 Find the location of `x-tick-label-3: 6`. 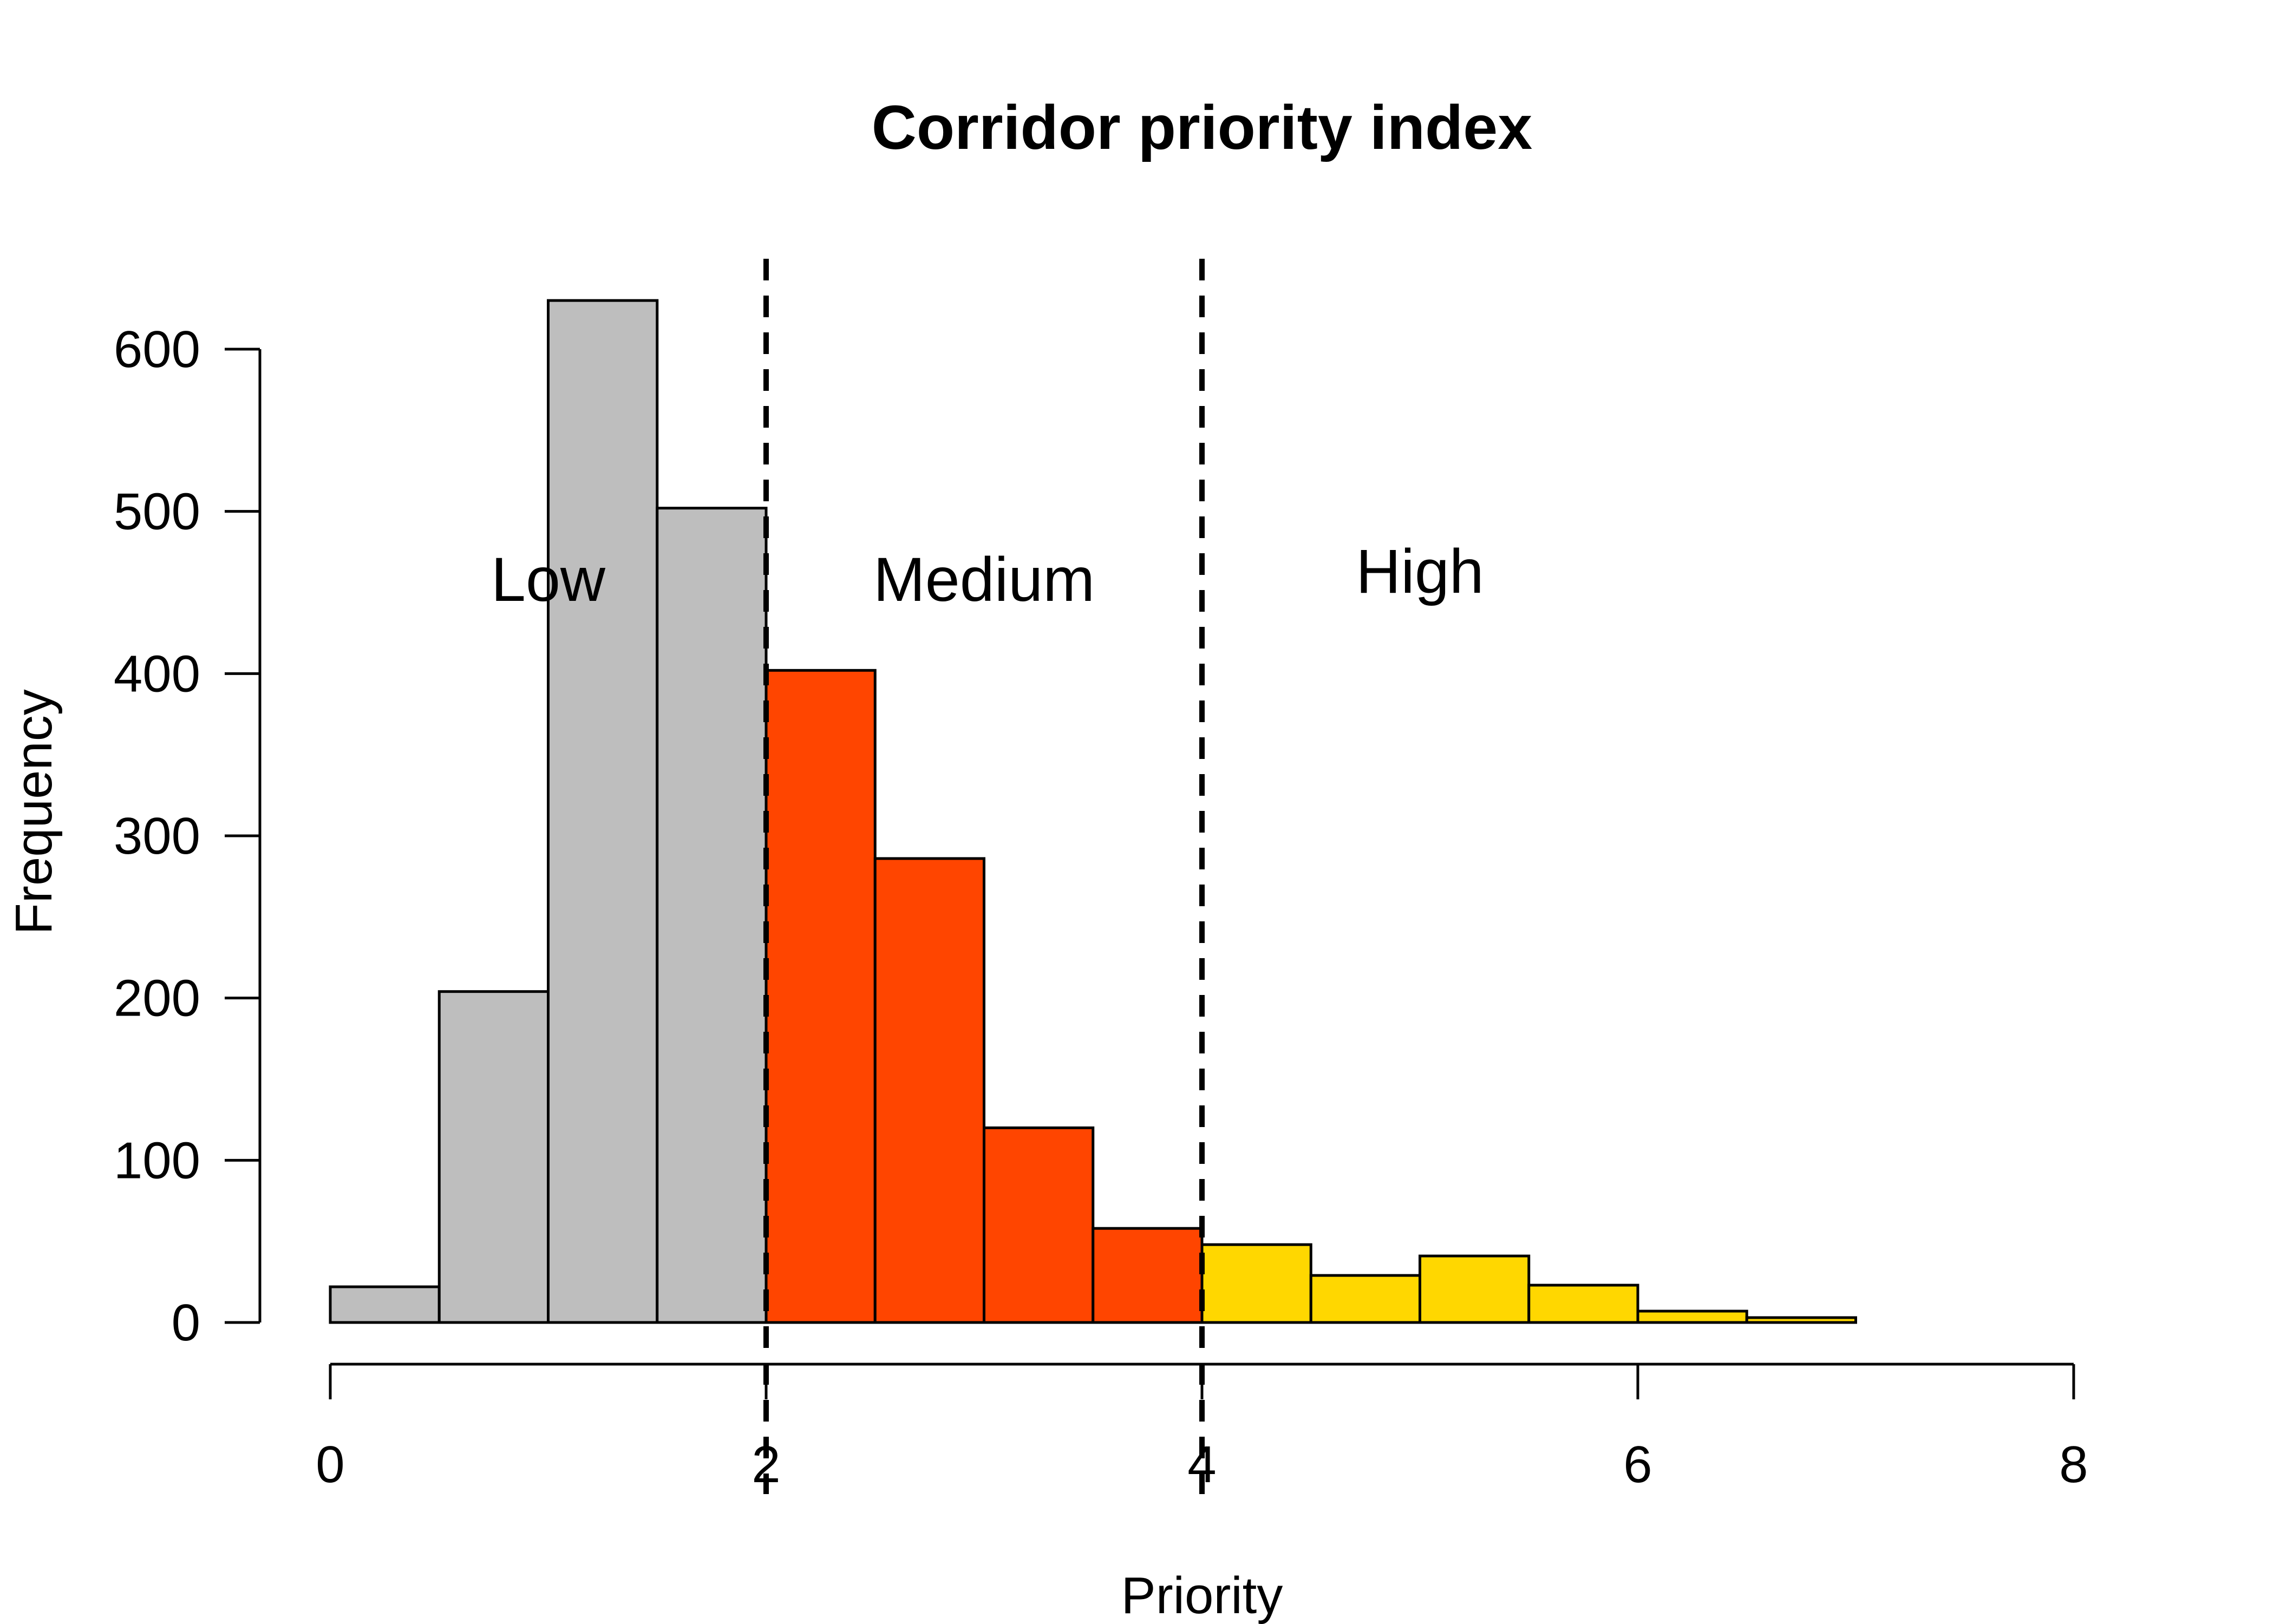

x-tick-label-3: 6 is located at coordinates (1638, 1465).